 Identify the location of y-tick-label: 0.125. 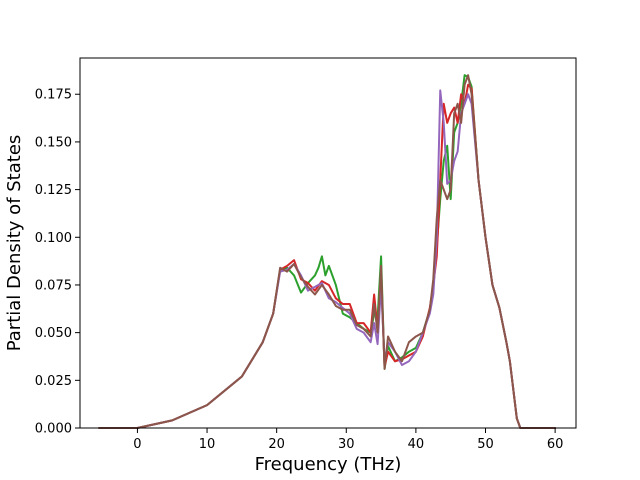
(53, 190).